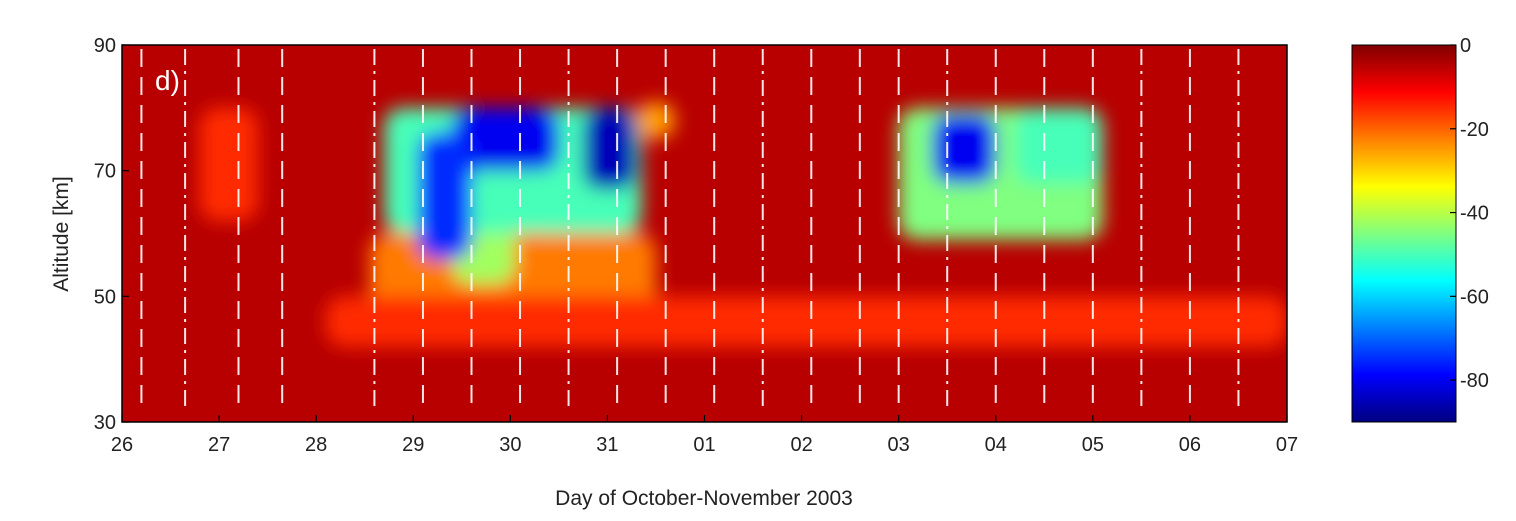 The image size is (1516, 521). What do you see at coordinates (704, 498) in the screenshot?
I see `x-axis-label: Day of October-November 2003` at bounding box center [704, 498].